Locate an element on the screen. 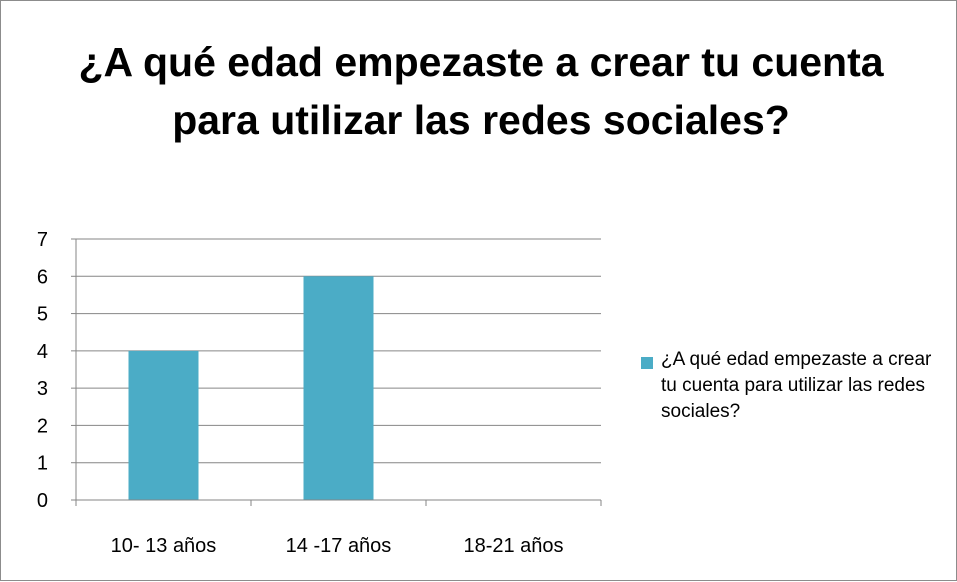 The image size is (957, 582). y-tick-label: 2 is located at coordinates (42, 426).